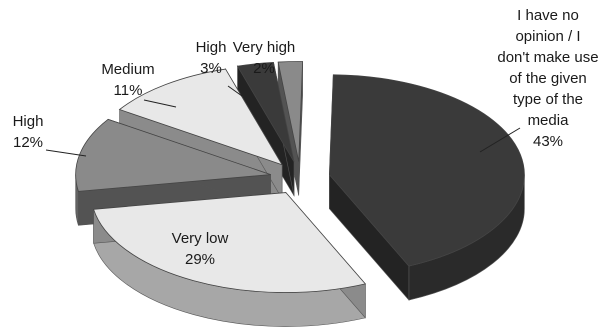 The height and width of the screenshot is (332, 601). What do you see at coordinates (264, 58) in the screenshot?
I see `slice-label-5: Very high 2%` at bounding box center [264, 58].